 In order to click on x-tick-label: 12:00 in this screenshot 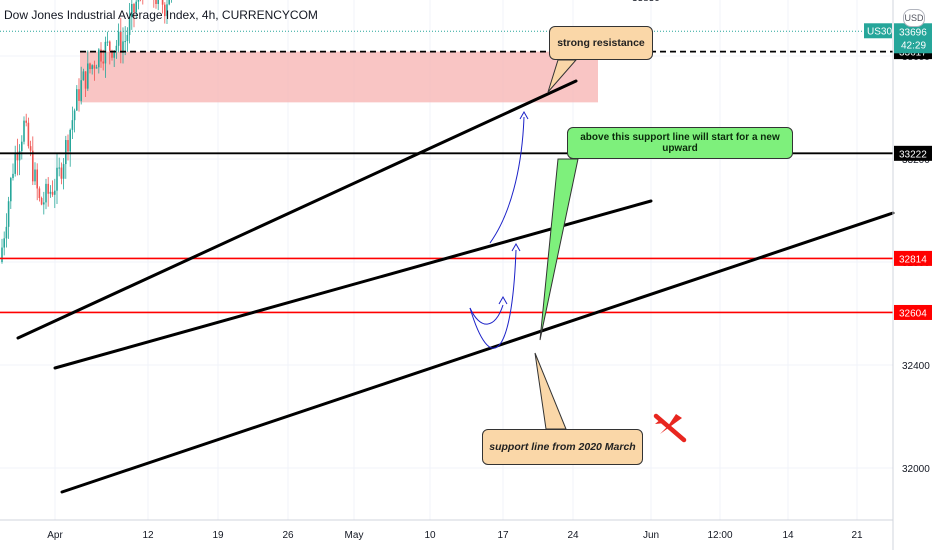, I will do `click(719, 535)`.